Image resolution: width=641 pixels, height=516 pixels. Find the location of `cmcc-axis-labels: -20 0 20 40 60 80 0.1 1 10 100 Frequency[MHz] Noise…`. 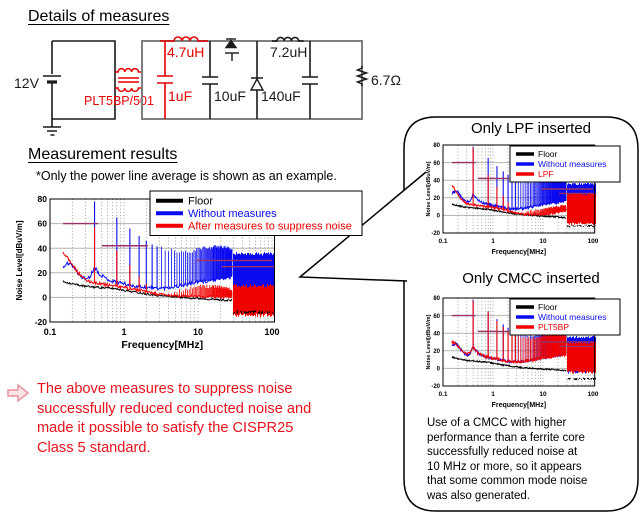

cmcc-axis-labels: -20 0 20 40 60 80 0.1 1 10 100 Frequency[MHz] Noise… is located at coordinates (512, 352).